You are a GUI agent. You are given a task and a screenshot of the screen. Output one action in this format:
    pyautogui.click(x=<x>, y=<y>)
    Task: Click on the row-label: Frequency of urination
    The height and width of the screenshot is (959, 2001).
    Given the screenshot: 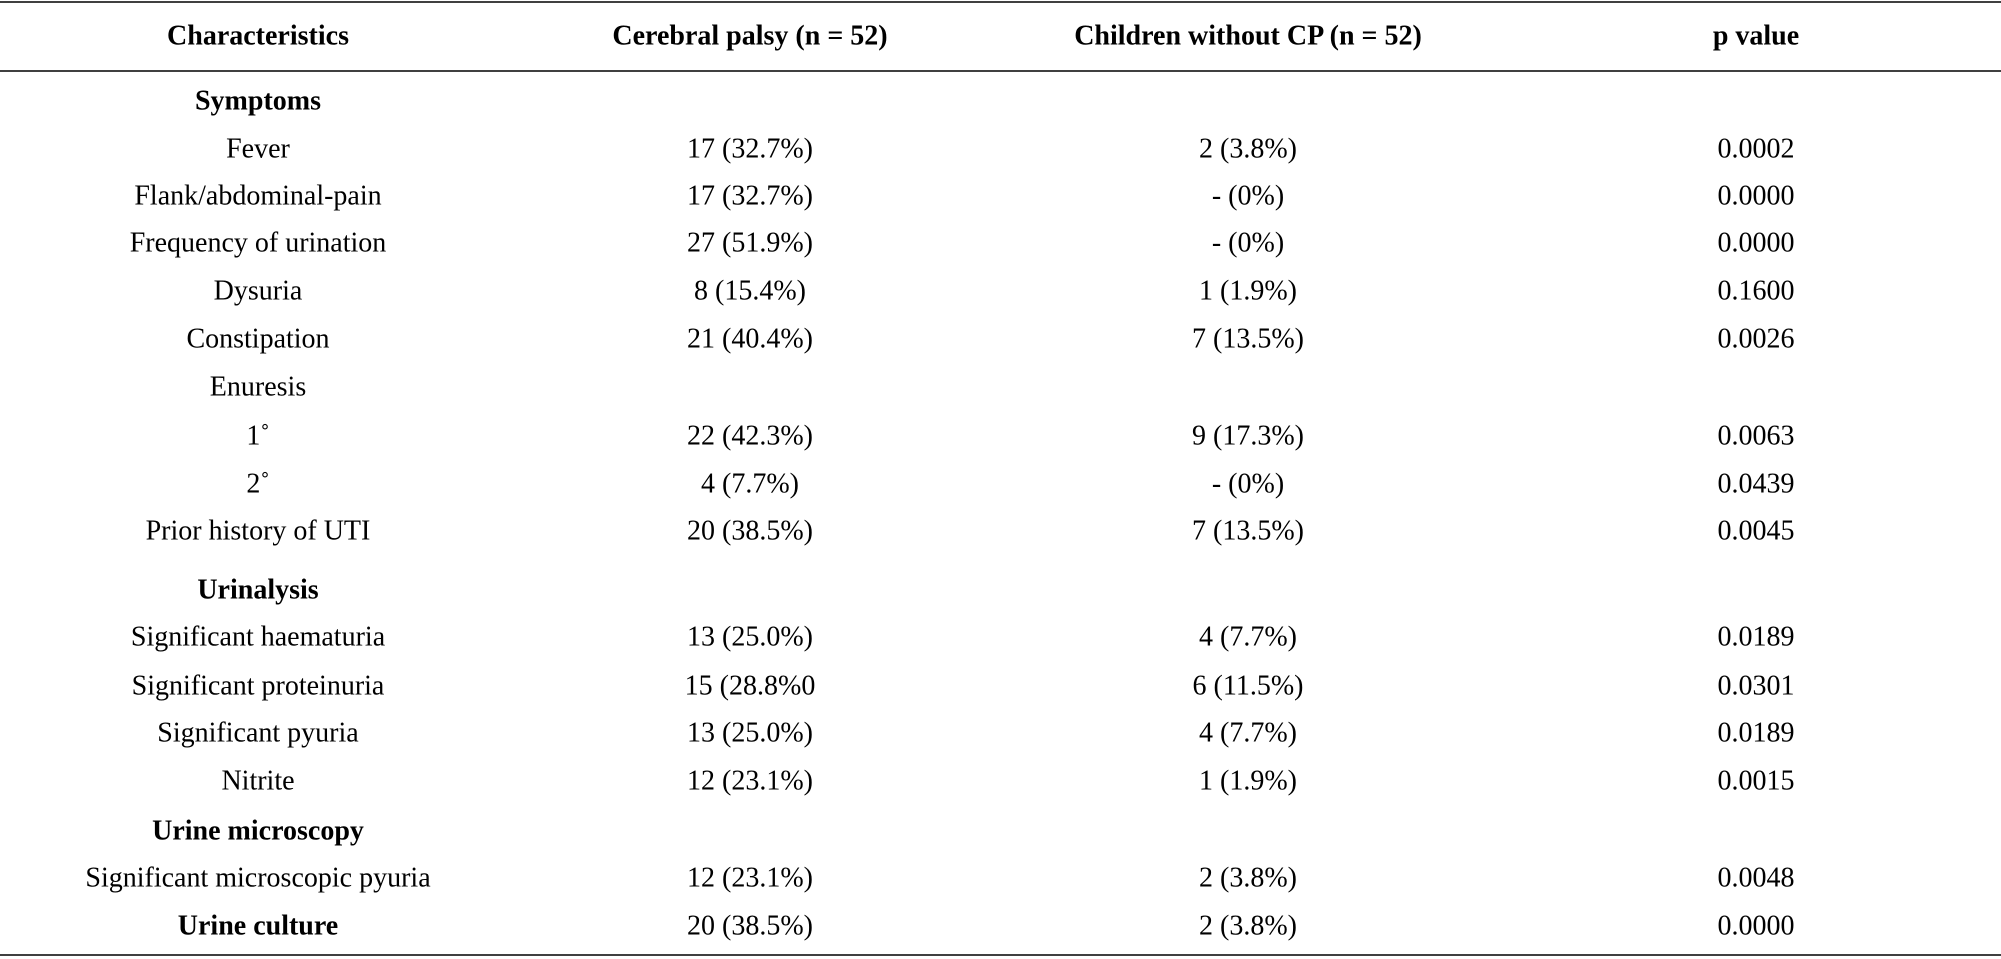 What is the action you would take?
    pyautogui.click(x=258, y=242)
    